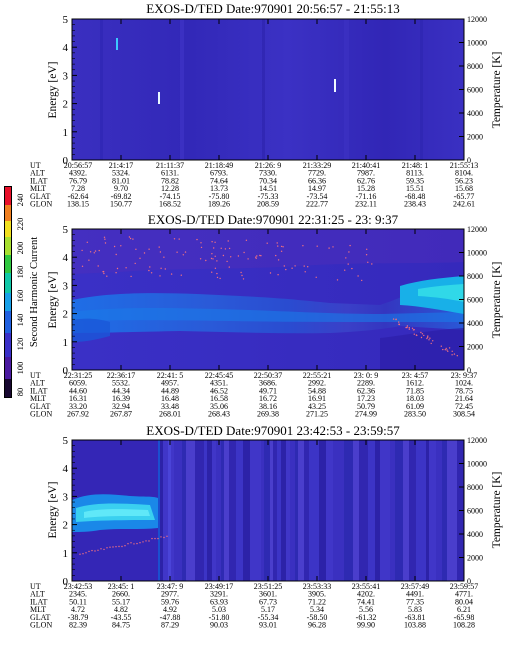  Describe the element at coordinates (464, 617) in the screenshot. I see `table-cell: -65.98` at that location.